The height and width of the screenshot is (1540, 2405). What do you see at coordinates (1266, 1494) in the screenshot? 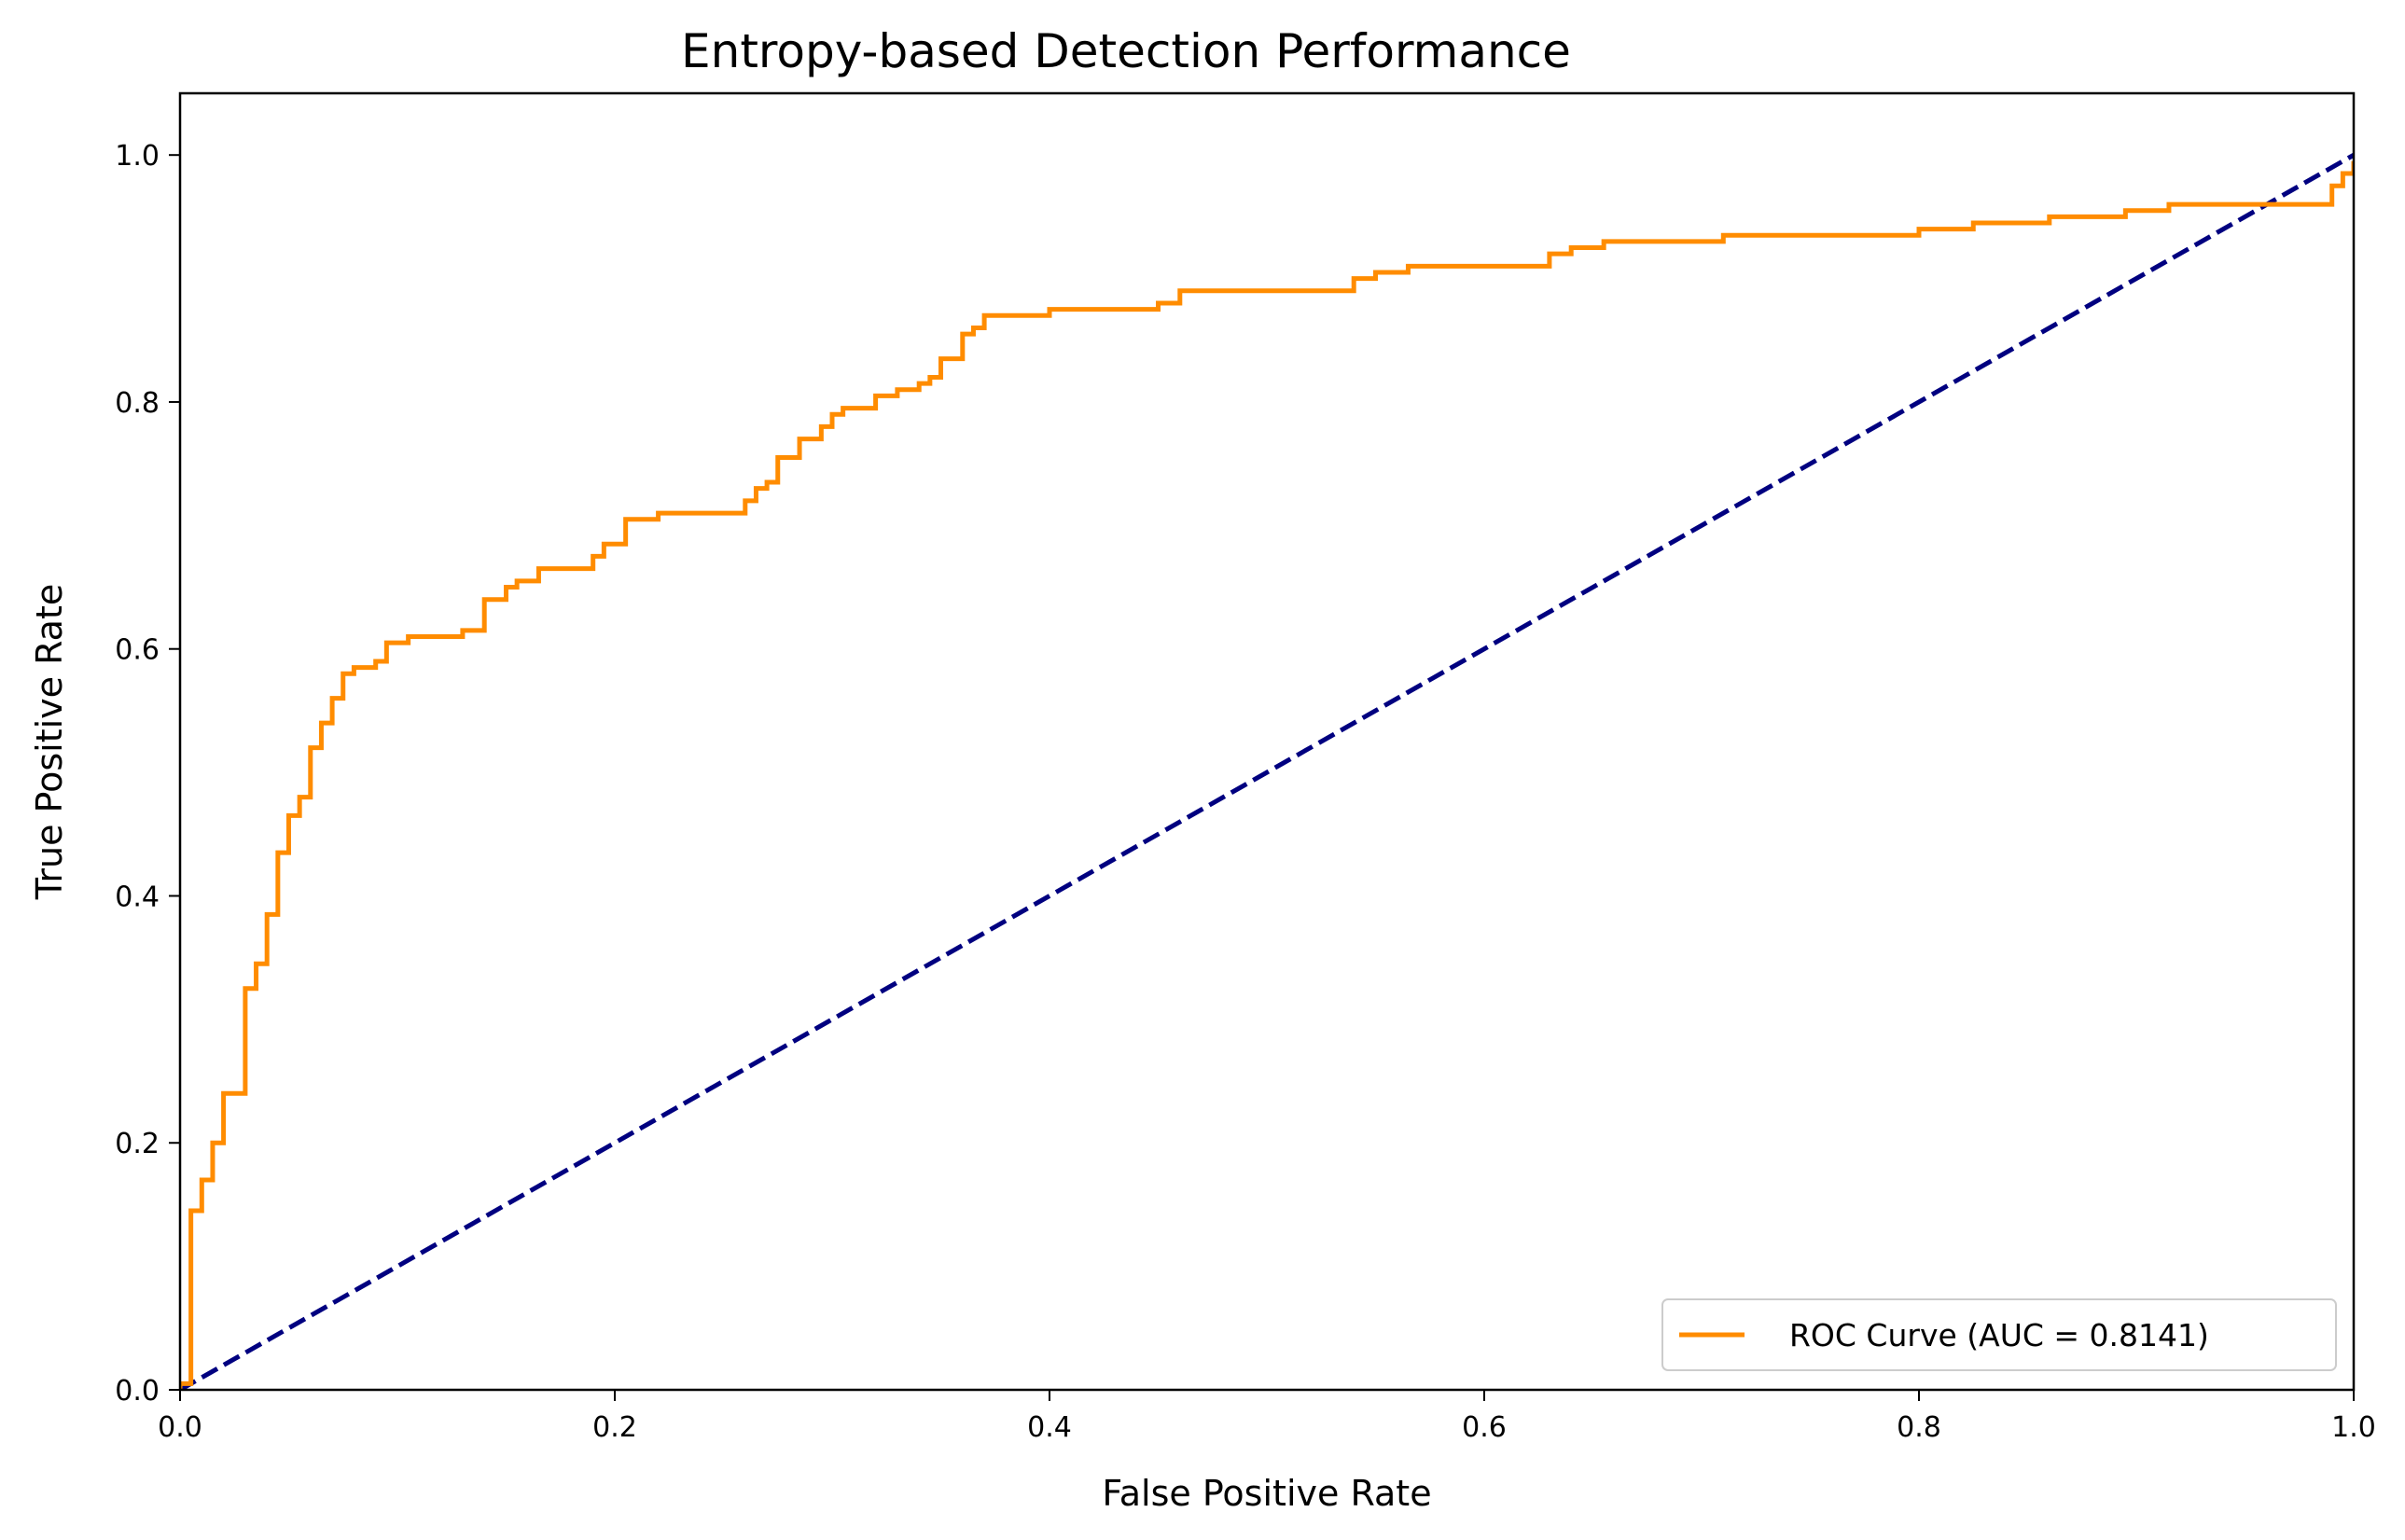
I see `x-axis-label: False Positive Rate` at bounding box center [1266, 1494].